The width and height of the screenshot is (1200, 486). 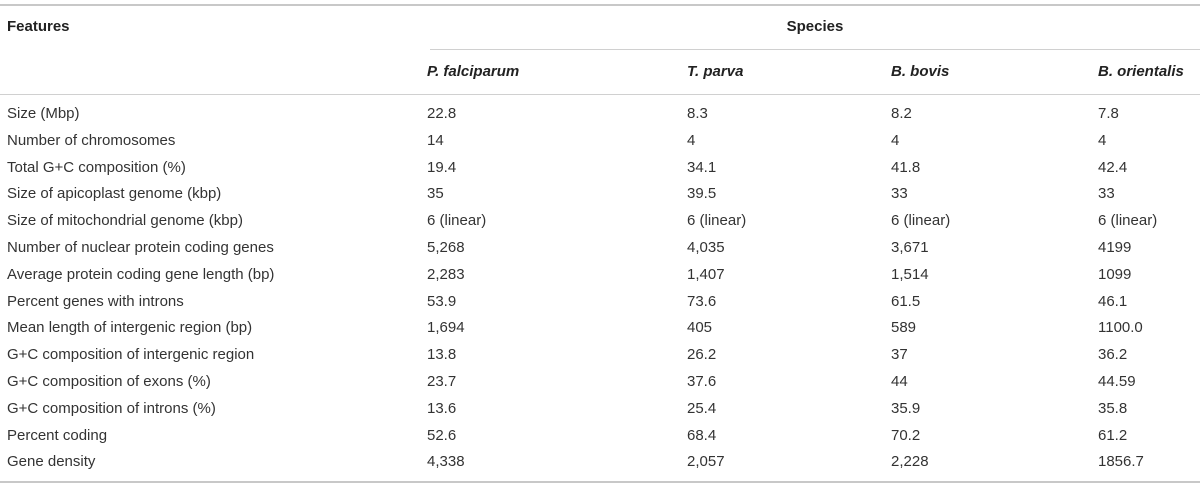 I want to click on header-bottom-rule, so click(x=600, y=94).